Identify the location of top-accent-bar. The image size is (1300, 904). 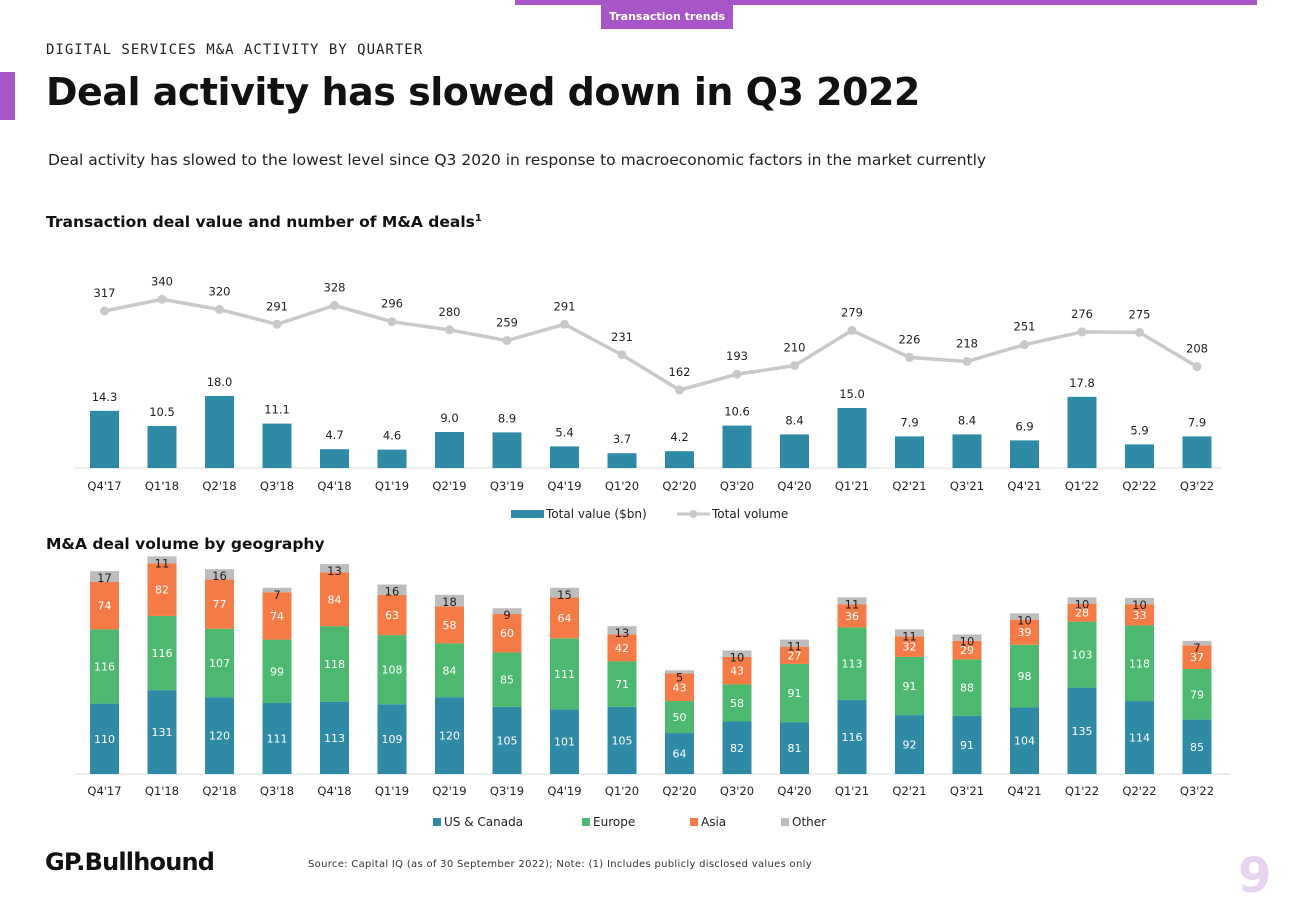
(886, 2).